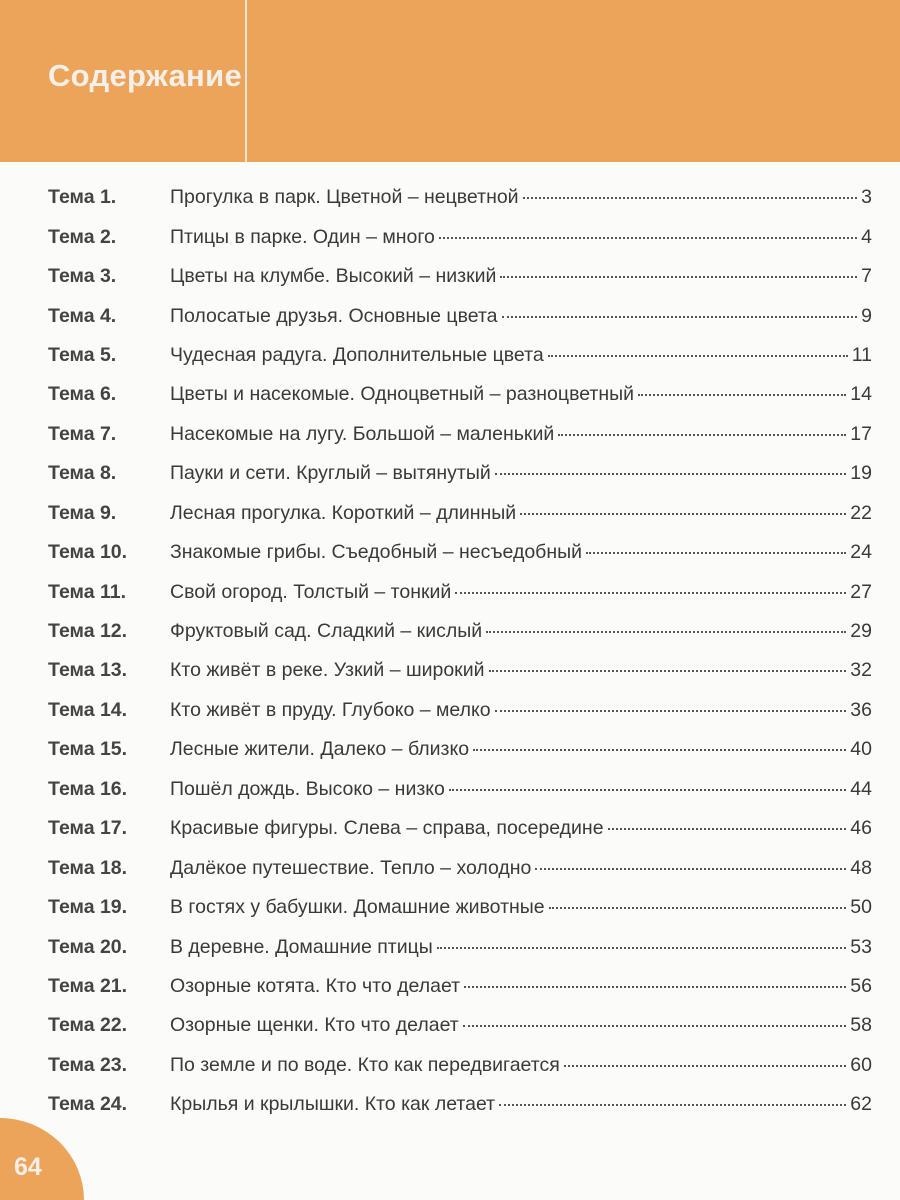 The image size is (900, 1200). I want to click on toc-entry-label: Тема 14., so click(88, 709).